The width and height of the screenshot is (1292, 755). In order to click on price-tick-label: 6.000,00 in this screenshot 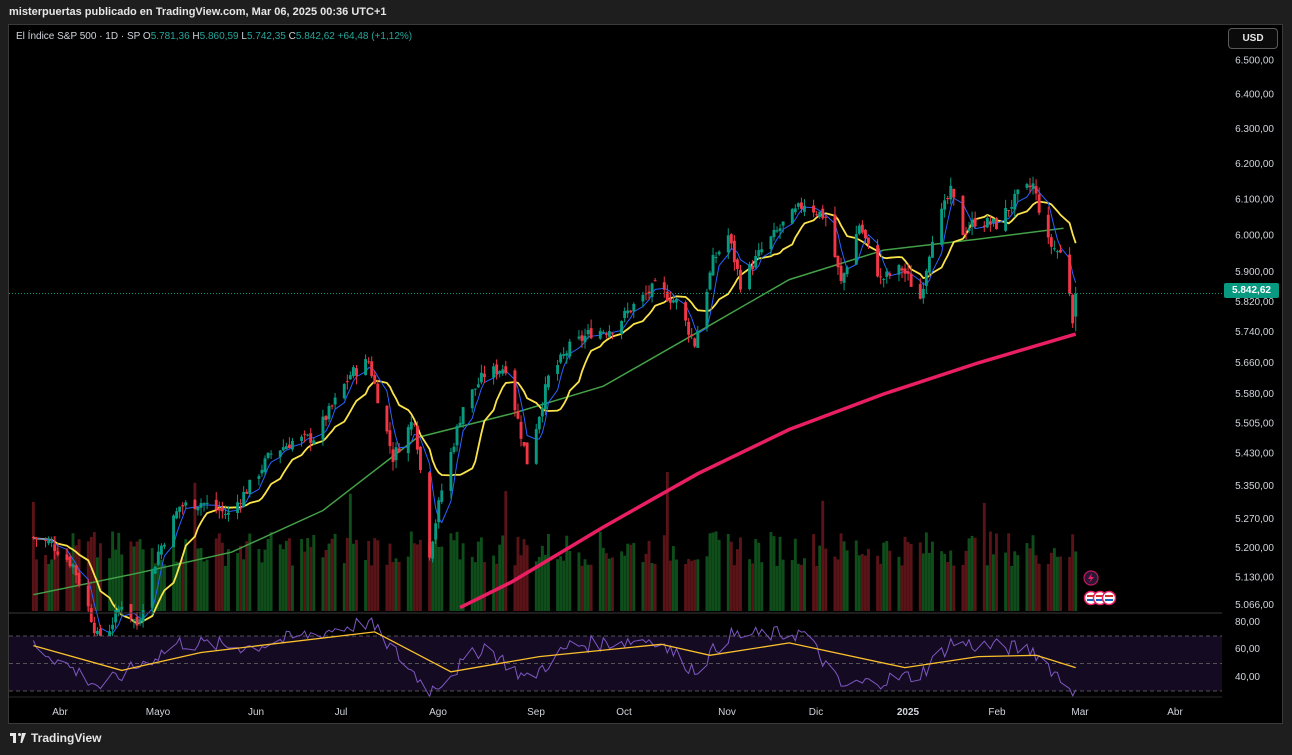, I will do `click(1254, 235)`.